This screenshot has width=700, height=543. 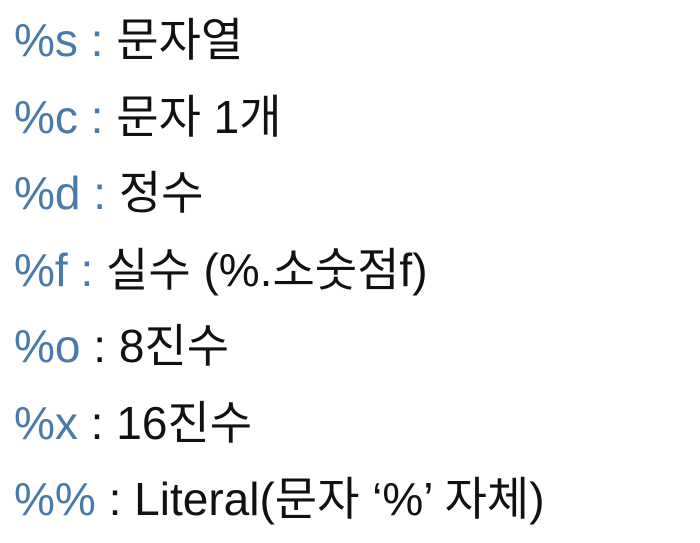 I want to click on format-row-d: %d : 정수, so click(x=279, y=193).